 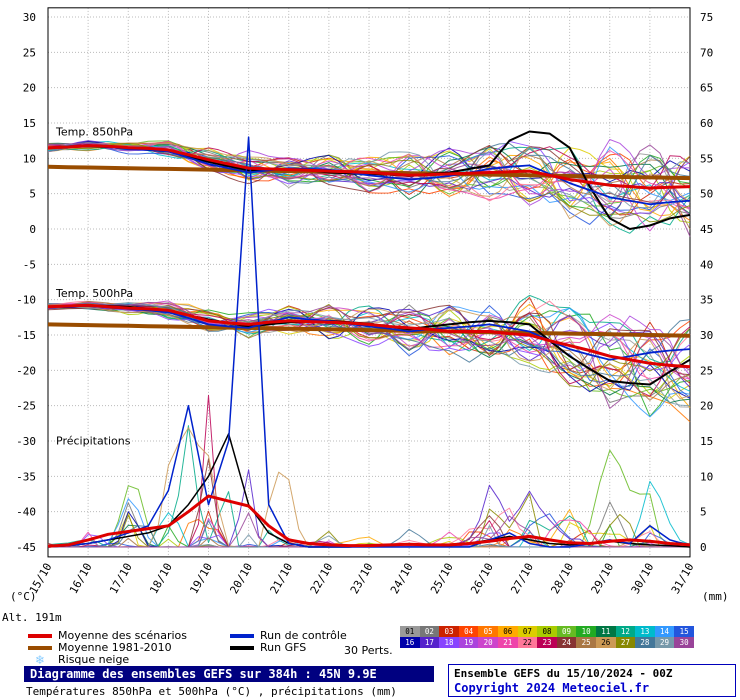 I want to click on svg-text: 28/10, so click(x=562, y=578).